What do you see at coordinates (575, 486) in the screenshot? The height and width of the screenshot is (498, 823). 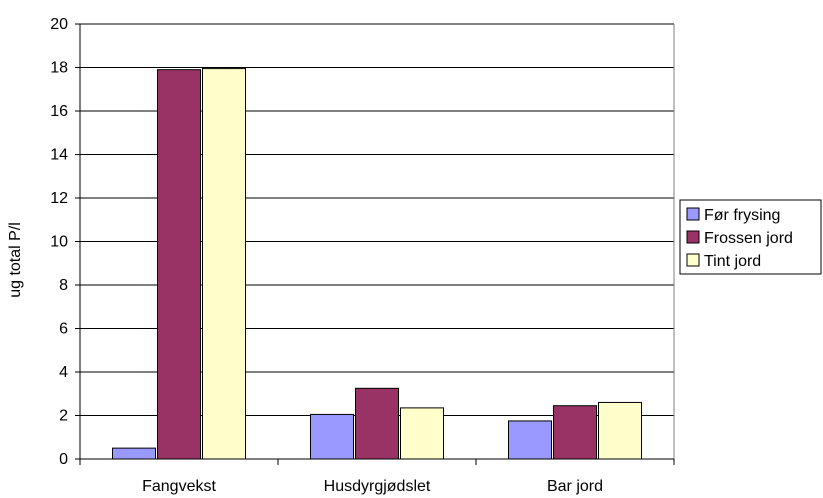 I see `x-category-label: Bar jord` at bounding box center [575, 486].